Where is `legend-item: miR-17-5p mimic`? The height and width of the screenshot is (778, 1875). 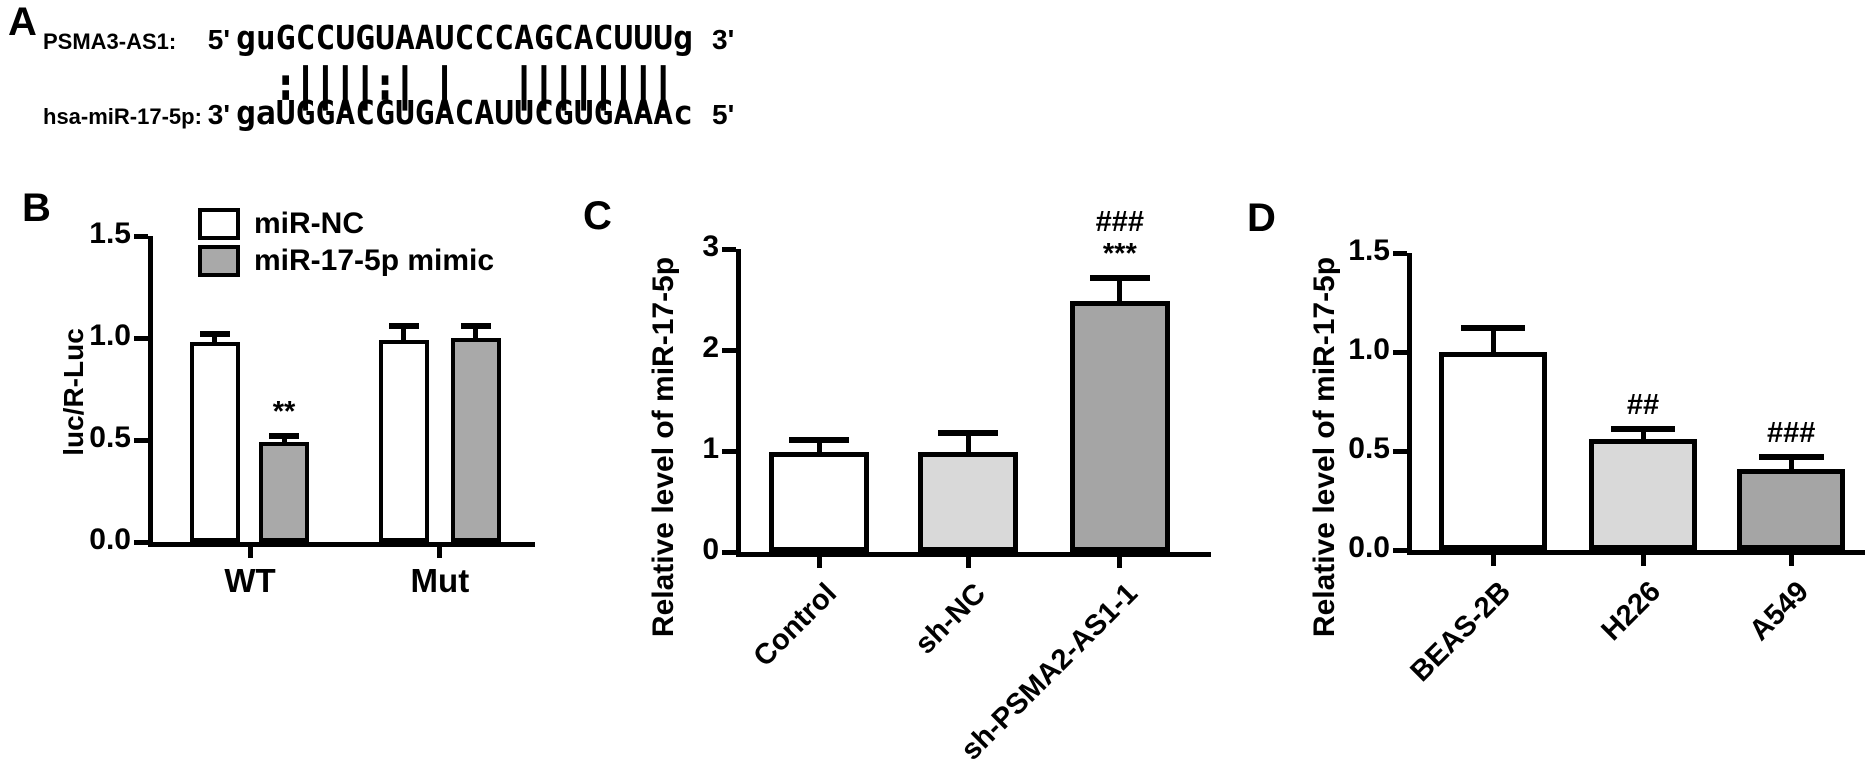
legend-item: miR-17-5p mimic is located at coordinates (368, 261).